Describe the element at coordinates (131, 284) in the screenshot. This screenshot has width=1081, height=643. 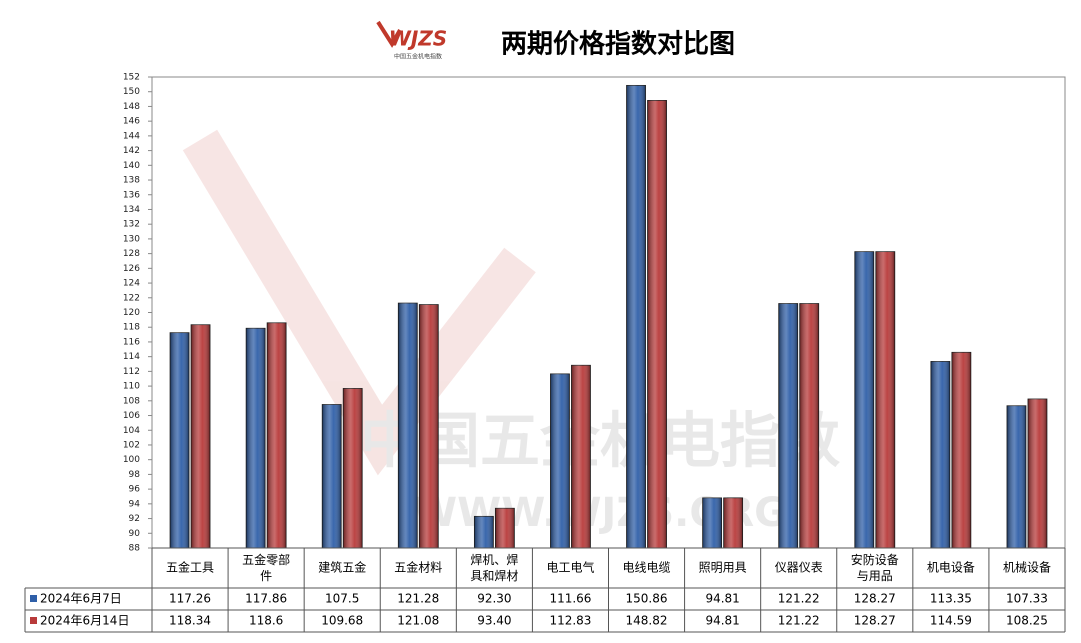
I see `y-tick-label: 124` at that location.